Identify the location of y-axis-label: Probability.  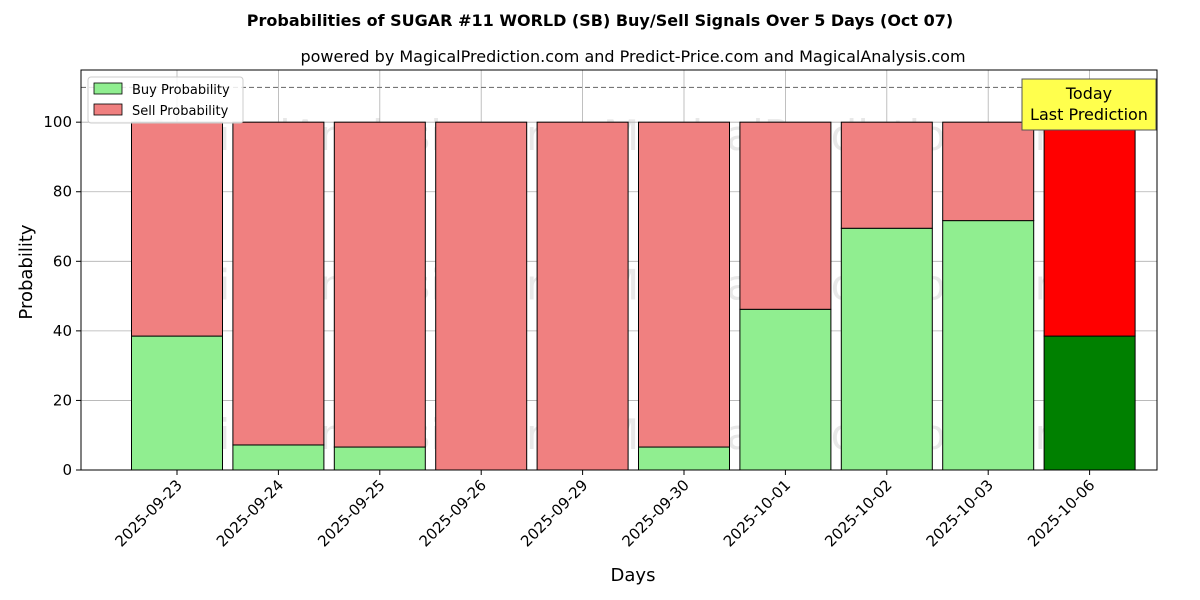
(26, 271).